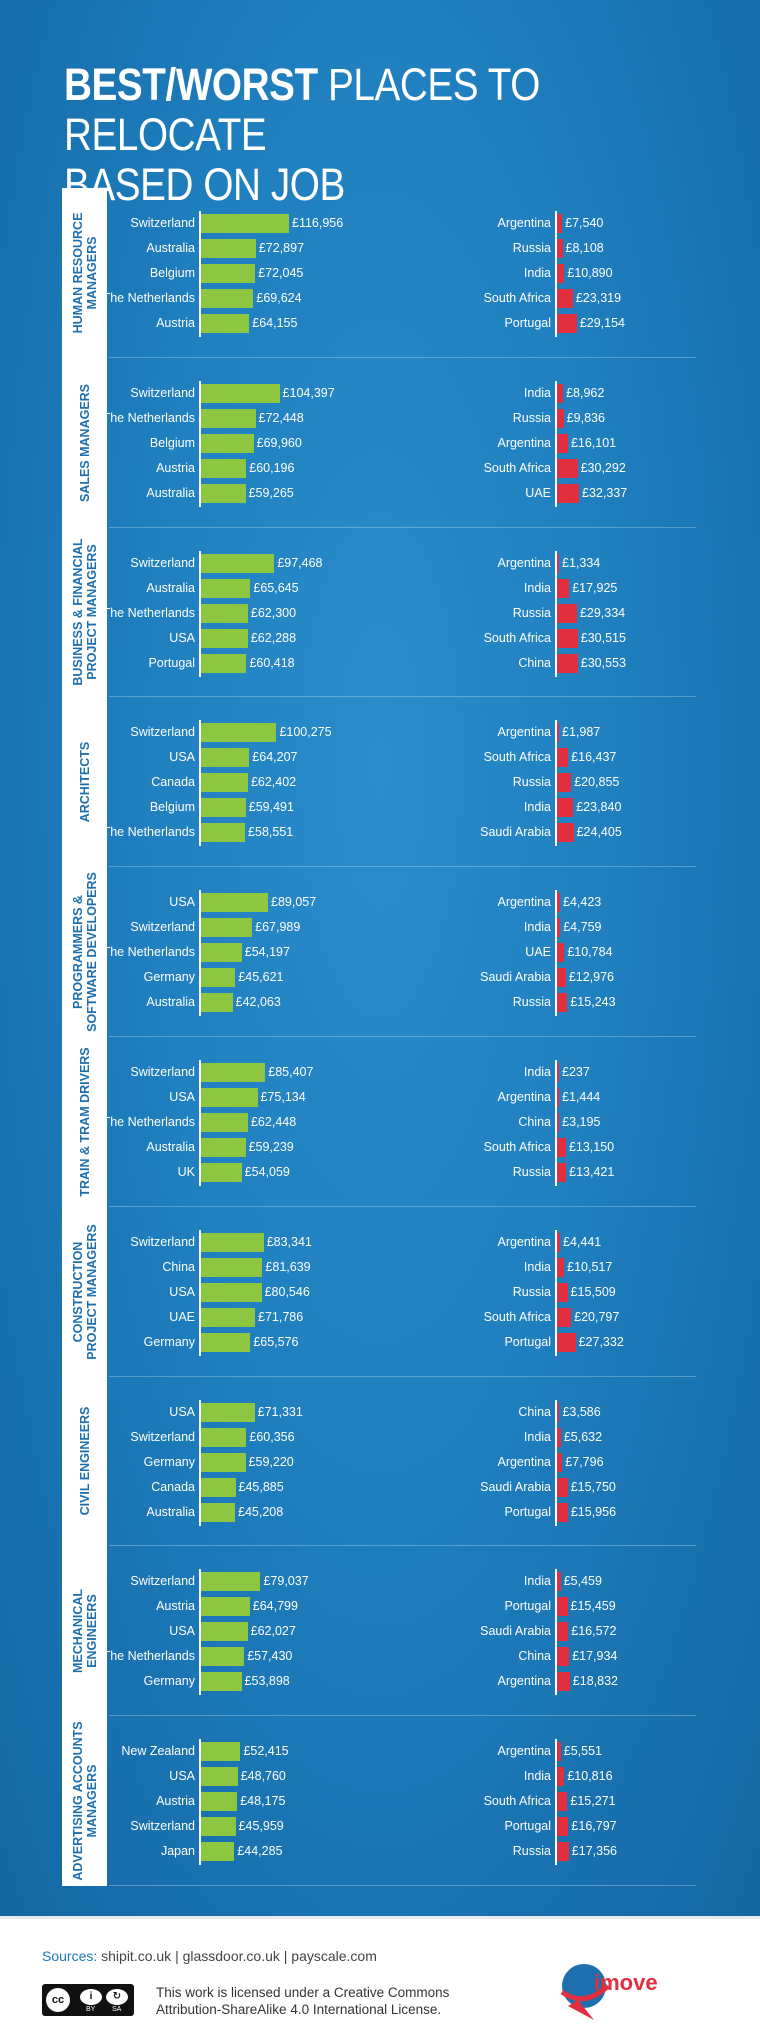 This screenshot has width=760, height=2044. What do you see at coordinates (261, 1826) in the screenshot?
I see `best-value-label: £45,959` at bounding box center [261, 1826].